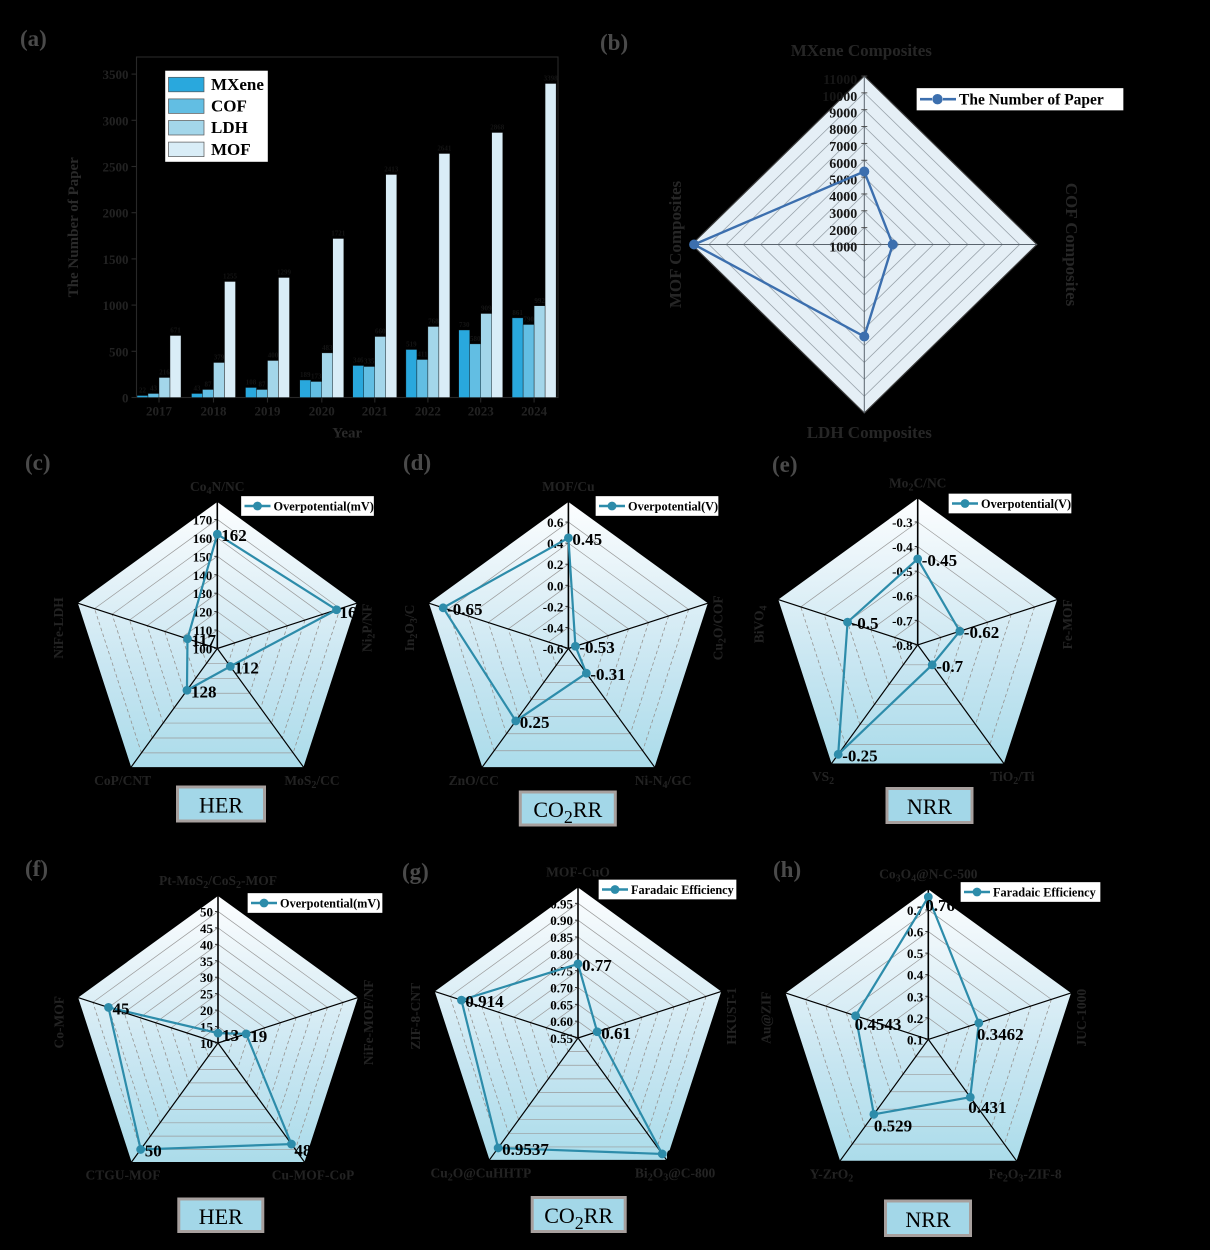  Describe the element at coordinates (206, 1043) in the screenshot. I see `svg-text: 10` at that location.